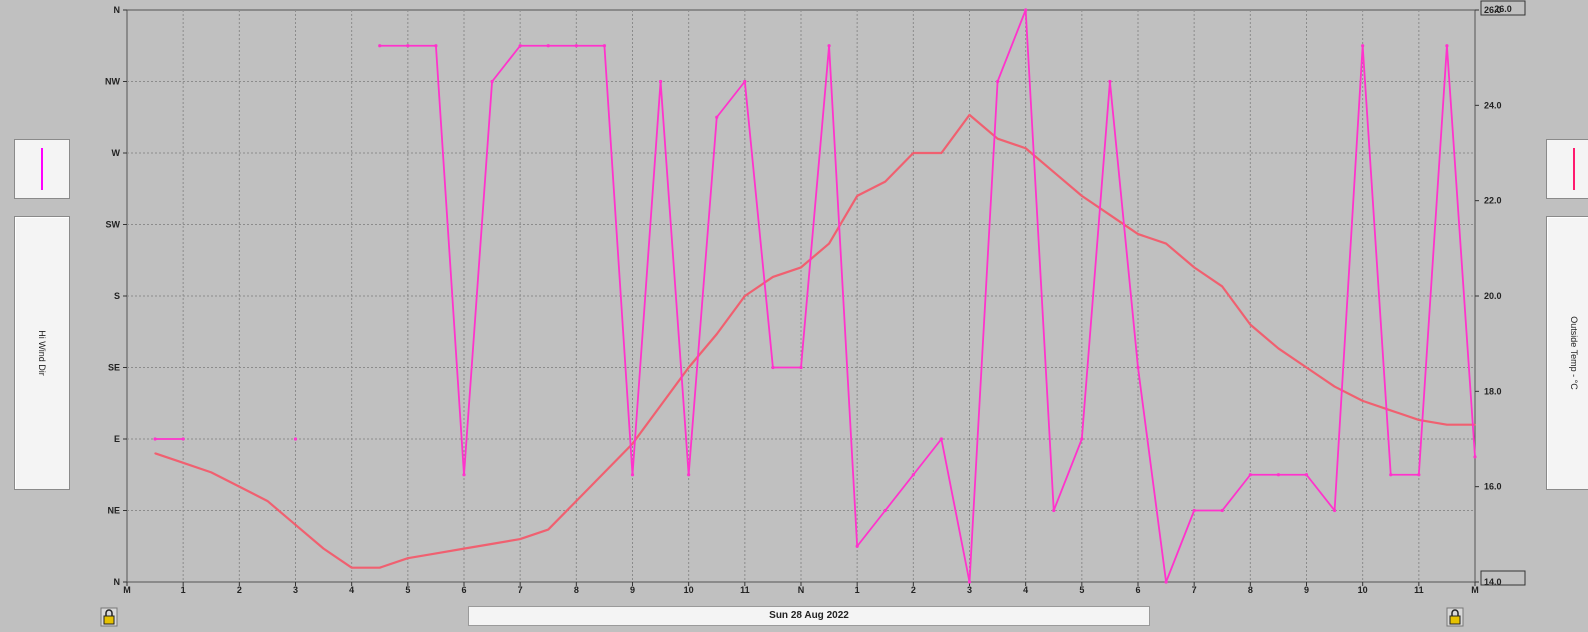 This screenshot has width=1588, height=632. I want to click on right-tick-label: 20.0, so click(1493, 296).